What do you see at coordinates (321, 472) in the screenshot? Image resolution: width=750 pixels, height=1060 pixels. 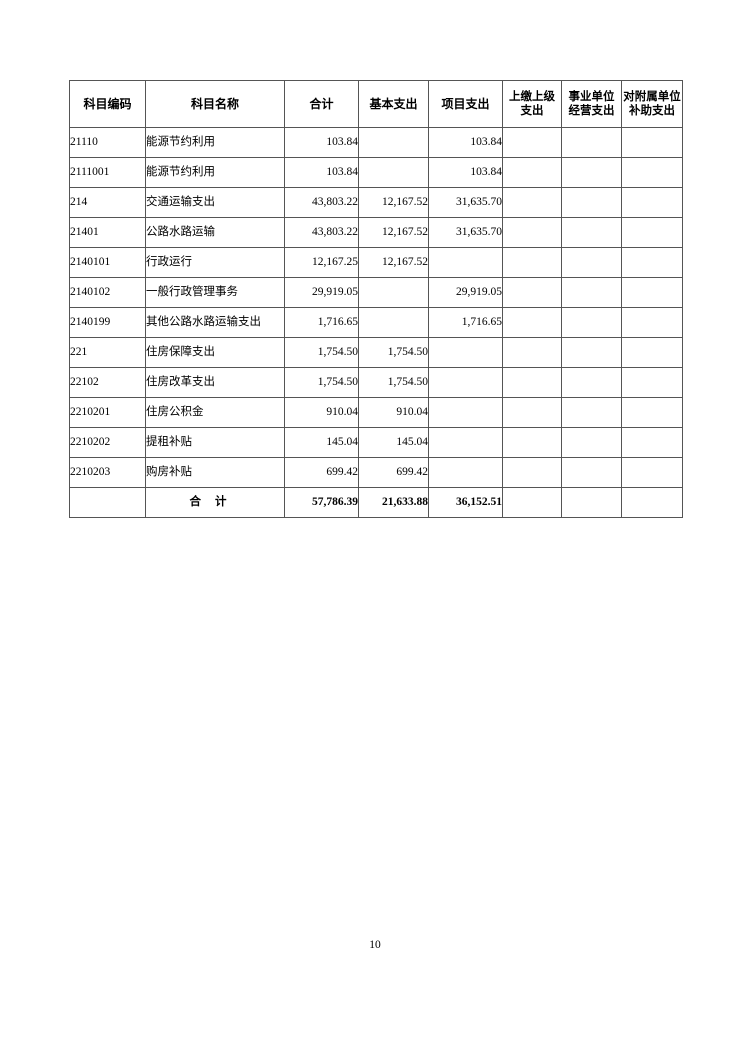 I see `cell-total: 699.42` at bounding box center [321, 472].